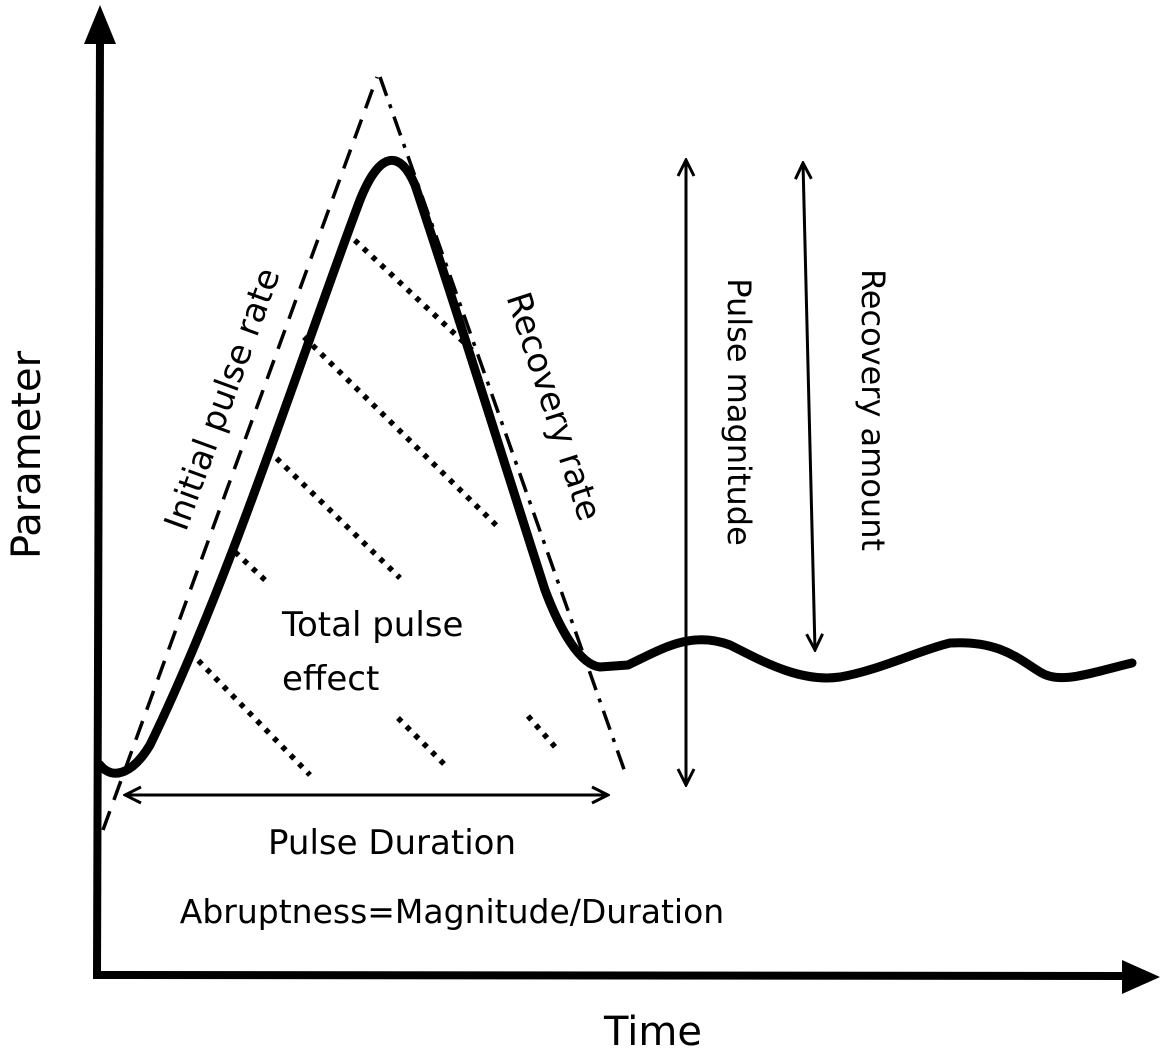  Describe the element at coordinates (392, 843) in the screenshot. I see `pulse-duration-label: Pulse Duration` at that location.